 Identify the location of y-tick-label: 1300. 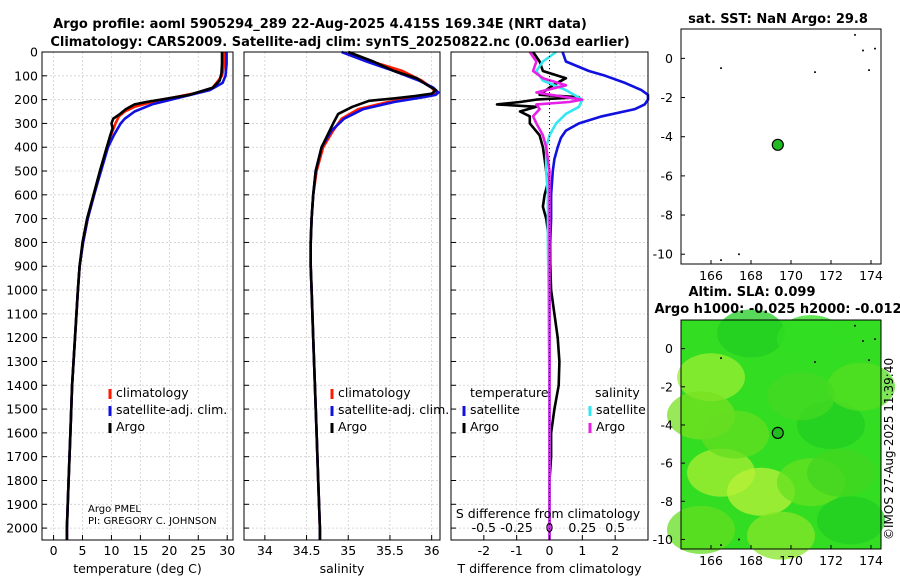
(22, 361).